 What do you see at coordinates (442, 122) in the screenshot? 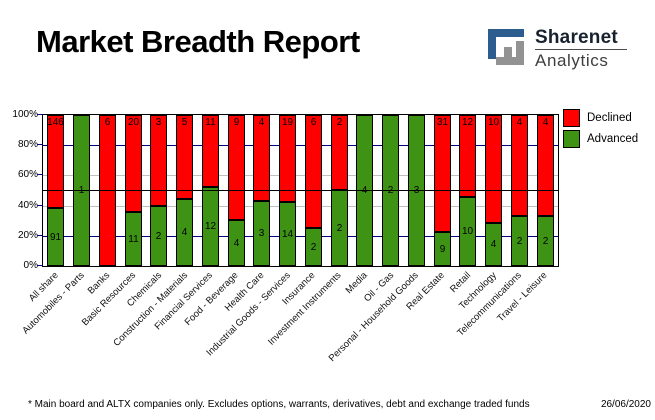
I see `declined-value-label: 31` at bounding box center [442, 122].